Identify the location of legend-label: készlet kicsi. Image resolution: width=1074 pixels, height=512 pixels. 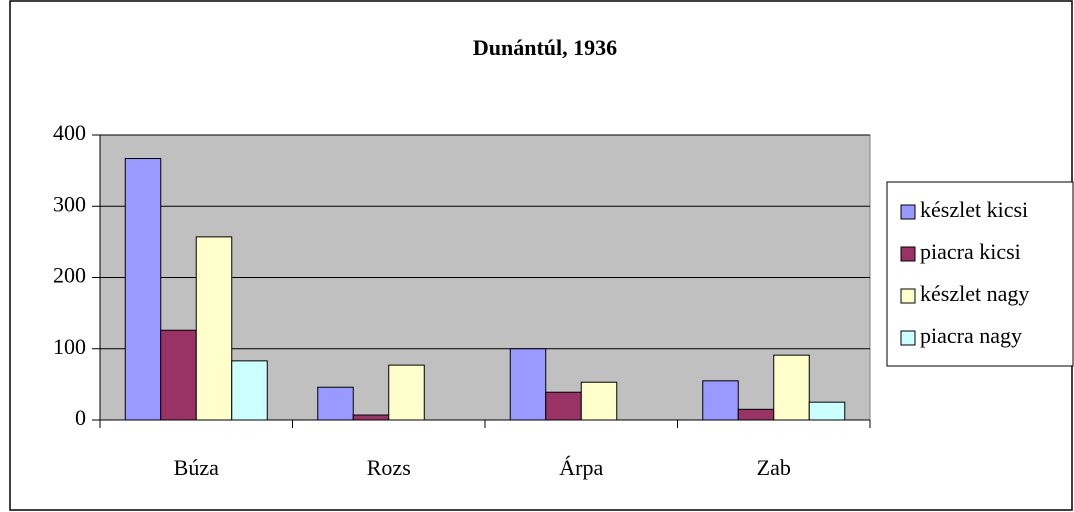
(974, 209).